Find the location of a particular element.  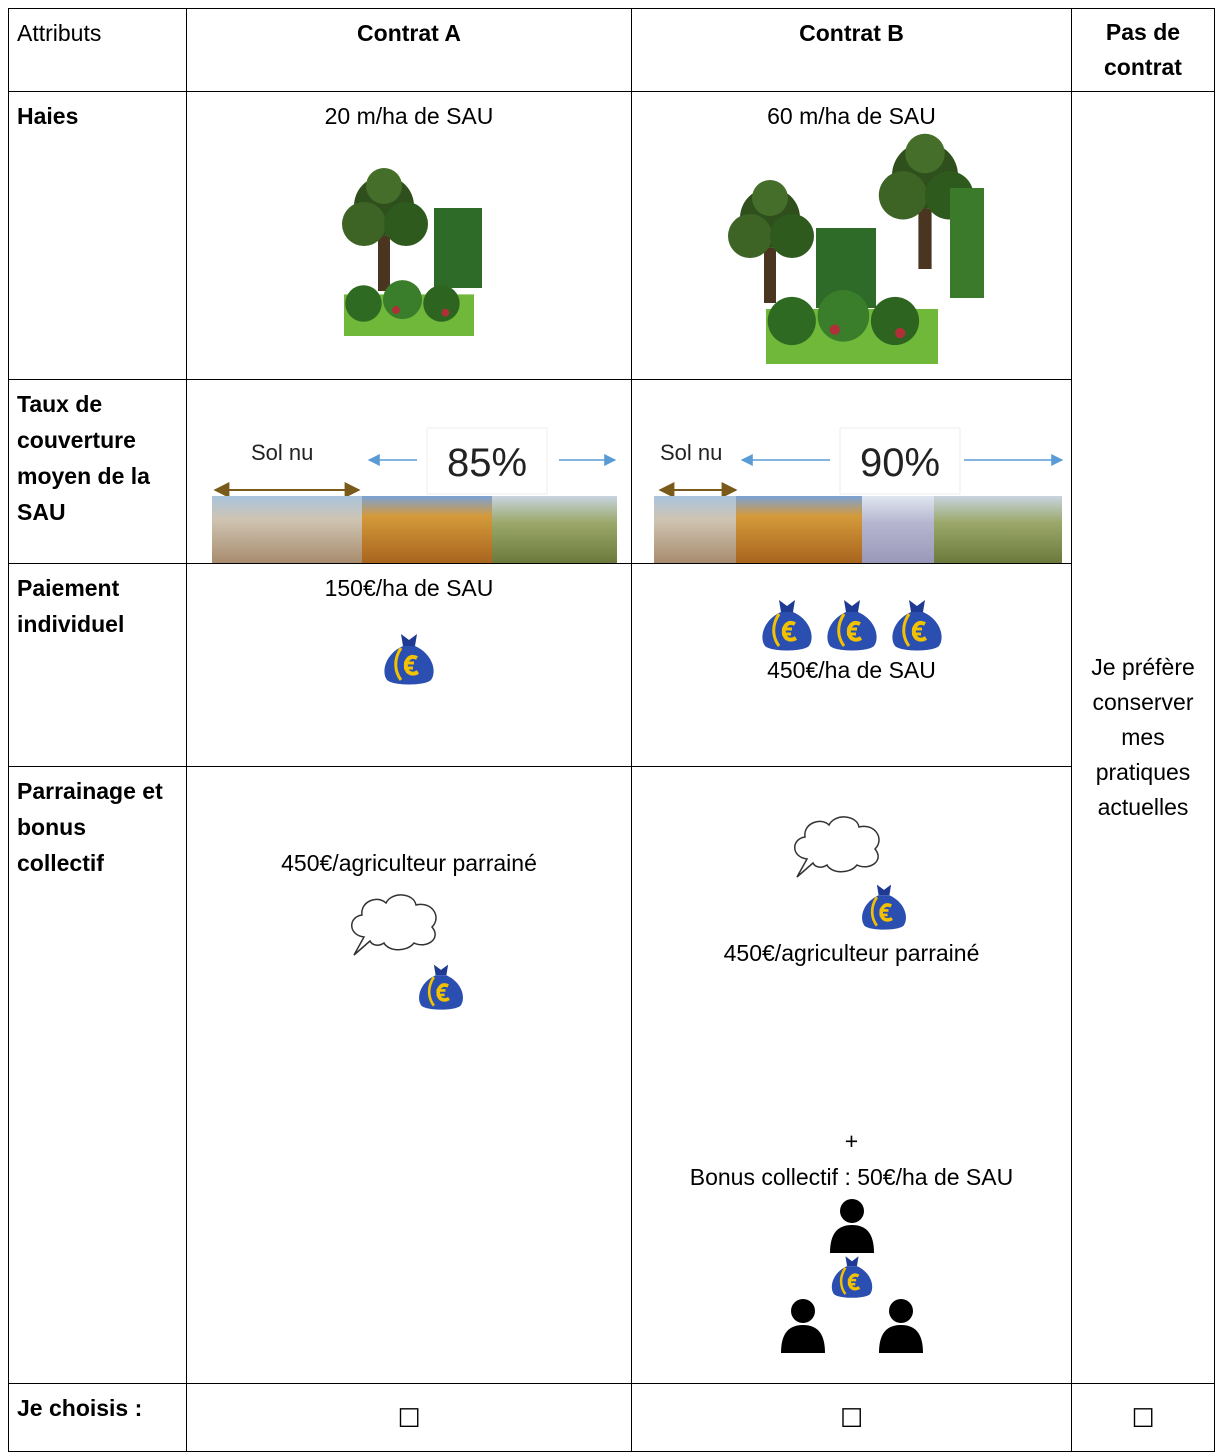

cell-text: Bonus collectif : 50€/ha de SAU is located at coordinates (851, 1177).